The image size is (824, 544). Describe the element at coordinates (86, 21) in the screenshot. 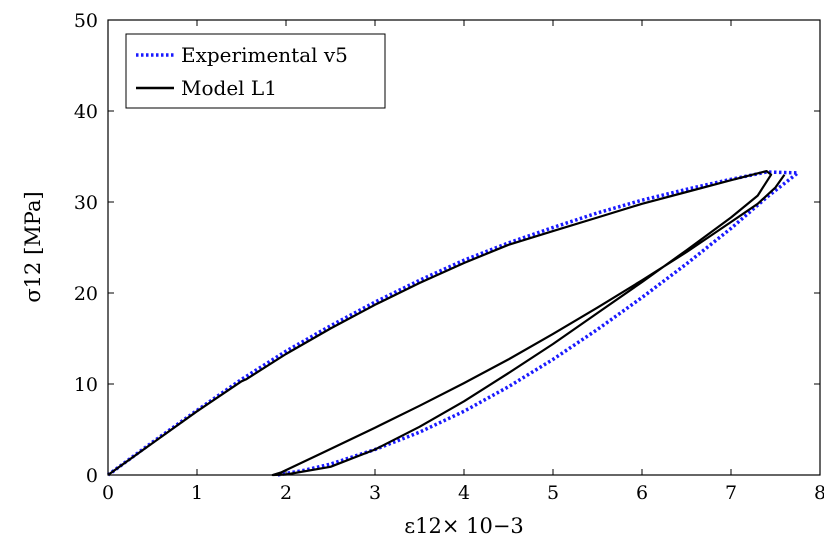

I see `y-tick-label: 50` at that location.